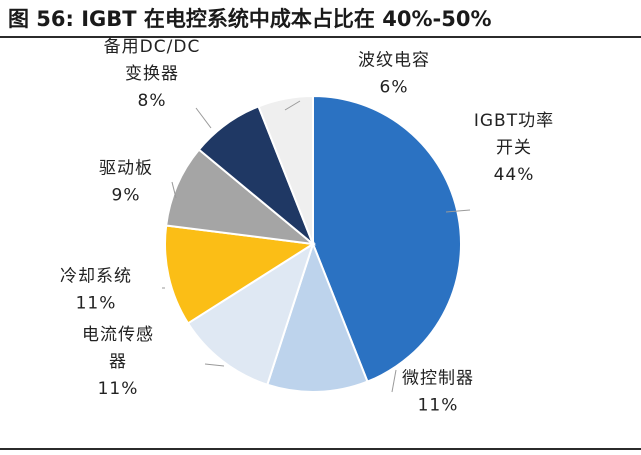  What do you see at coordinates (514, 121) in the screenshot?
I see `slice-name-label: IGBT功率` at bounding box center [514, 121].